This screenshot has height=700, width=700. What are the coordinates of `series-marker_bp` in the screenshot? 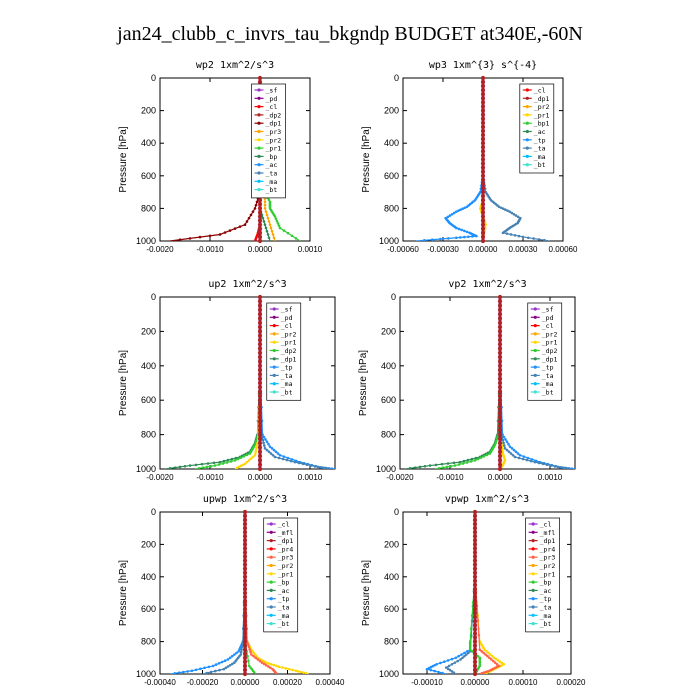 It's located at (470, 649).